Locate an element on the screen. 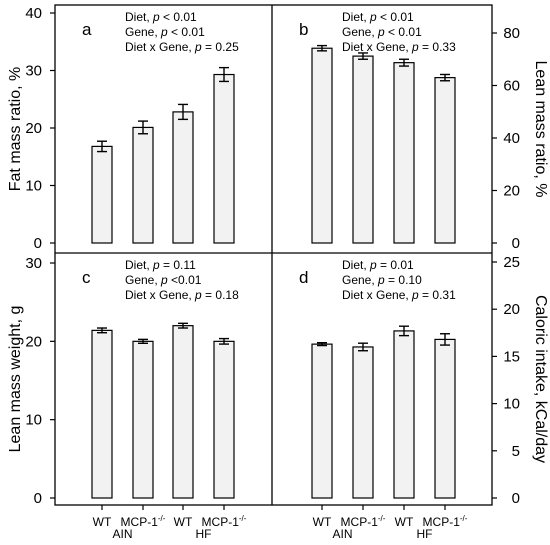 The height and width of the screenshot is (545, 550). x-group-label: AIN is located at coordinates (342, 534).